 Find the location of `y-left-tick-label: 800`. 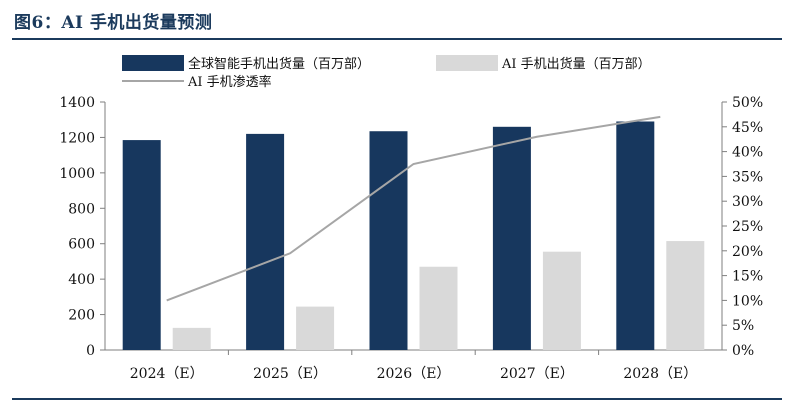

y-left-tick-label: 800 is located at coordinates (81, 209).